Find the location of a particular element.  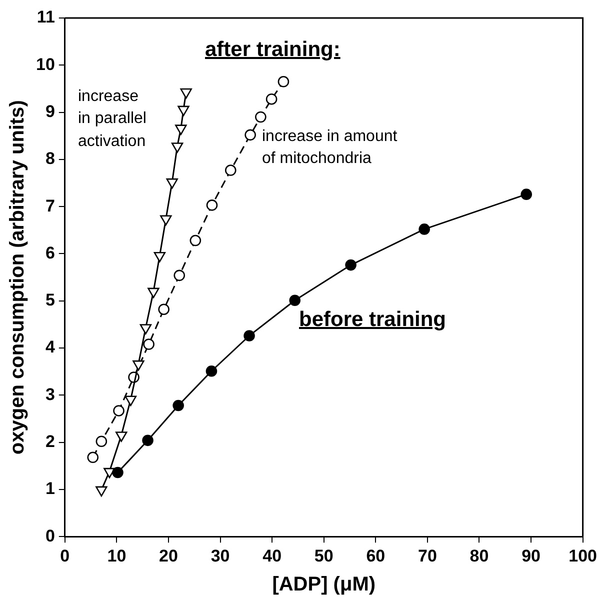

y-tick-label: 4 is located at coordinates (50, 347).